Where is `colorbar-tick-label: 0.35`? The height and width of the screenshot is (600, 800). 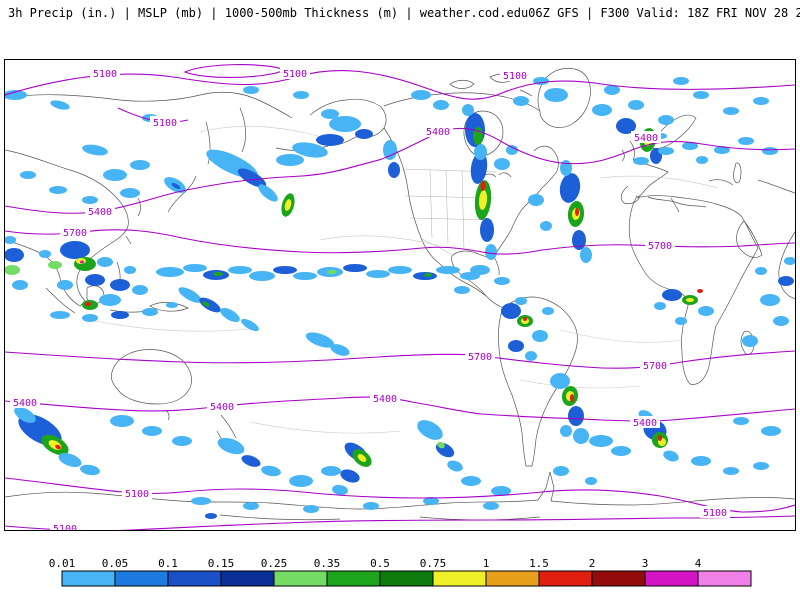
colorbar-tick-label: 0.35 is located at coordinates (327, 563).